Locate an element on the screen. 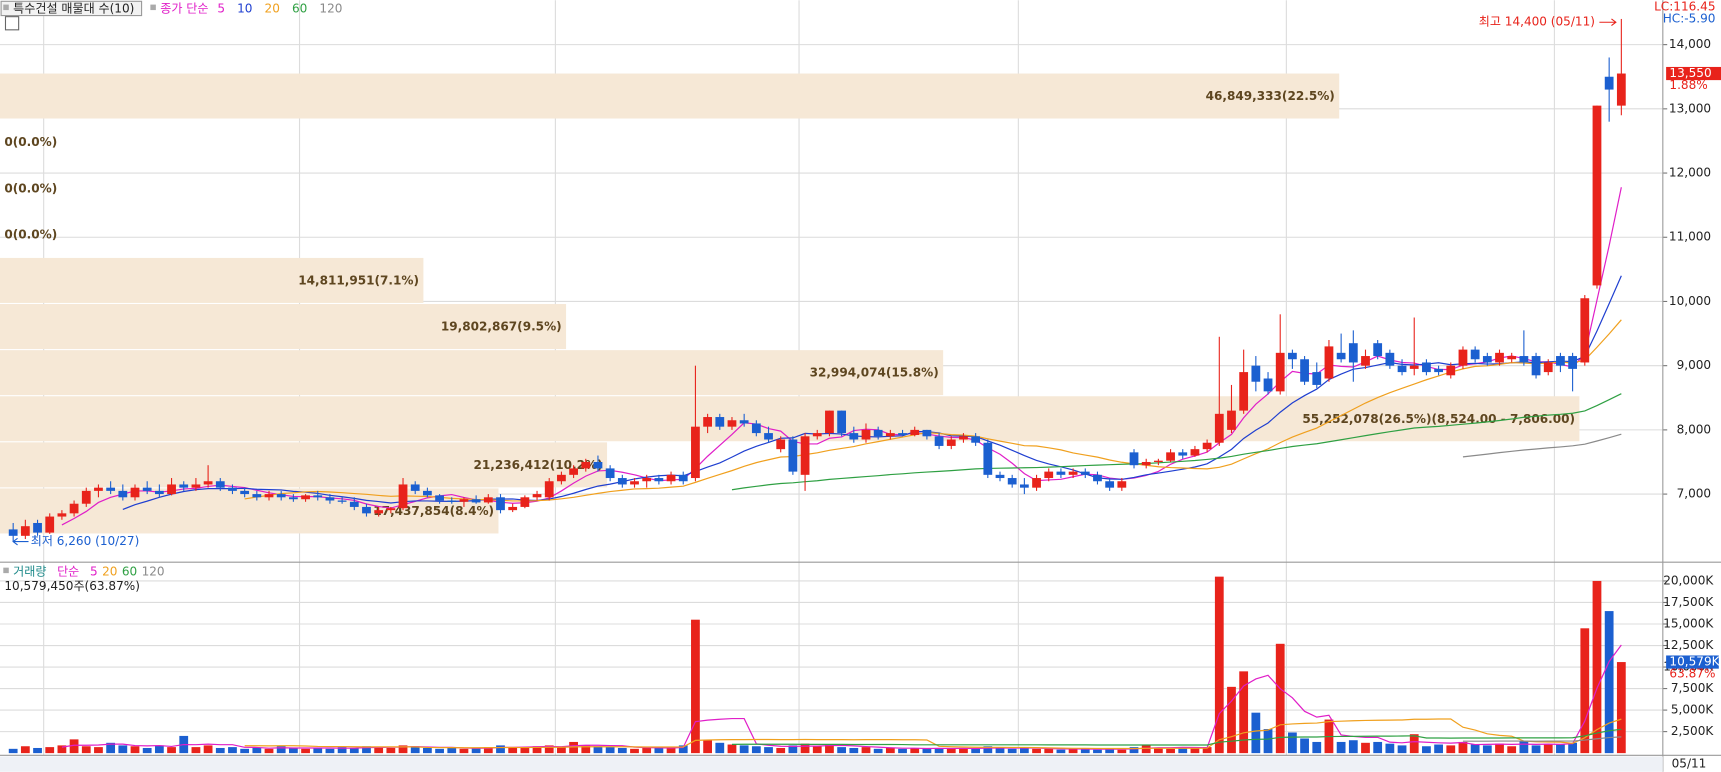  volume-title: 거래량 is located at coordinates (29, 572).